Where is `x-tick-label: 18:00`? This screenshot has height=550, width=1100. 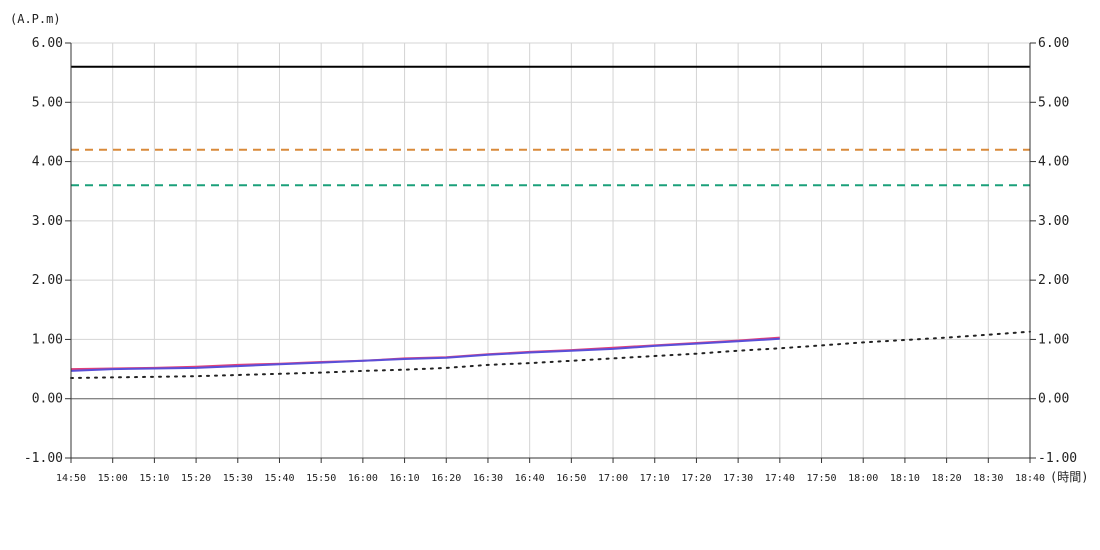
x-tick-label: 18:00 is located at coordinates (863, 478).